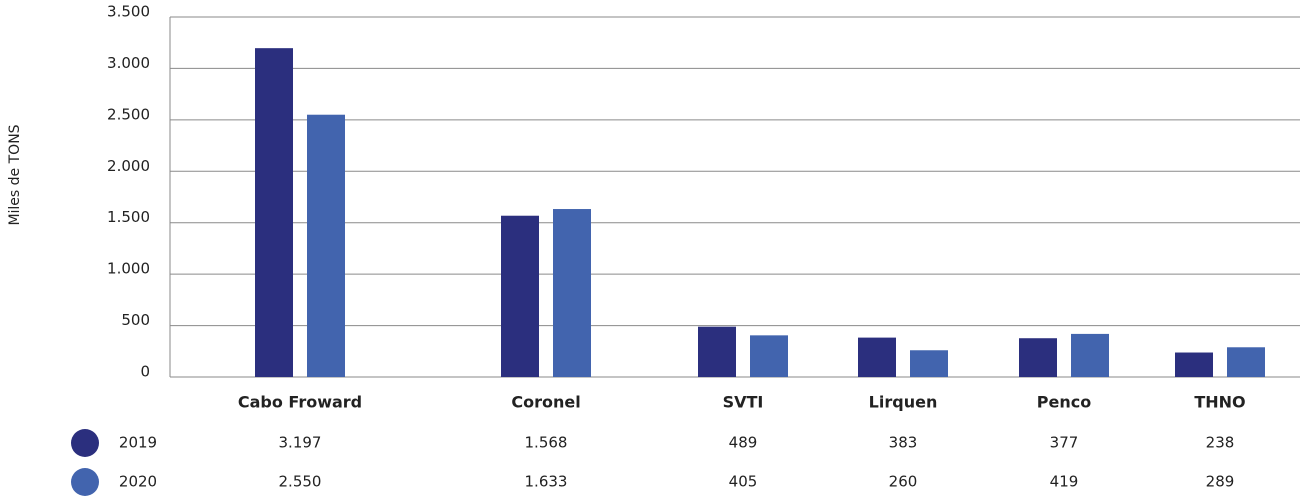  What do you see at coordinates (903, 402) in the screenshot?
I see `x-tick-label: Lirquen` at bounding box center [903, 402].